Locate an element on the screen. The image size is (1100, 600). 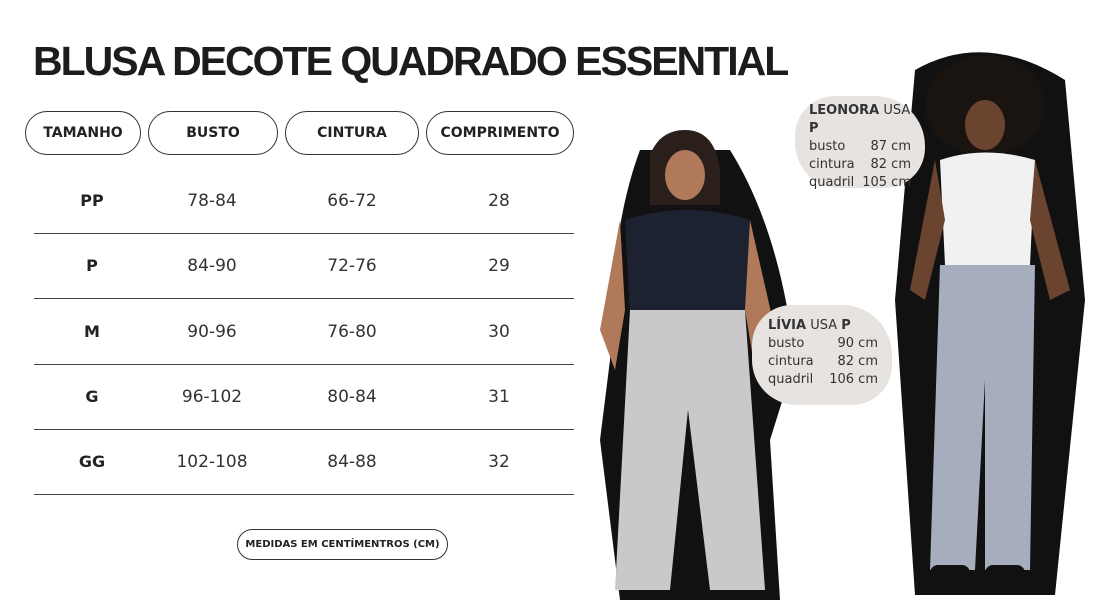
comprimento-cell: 32 is located at coordinates (499, 462).